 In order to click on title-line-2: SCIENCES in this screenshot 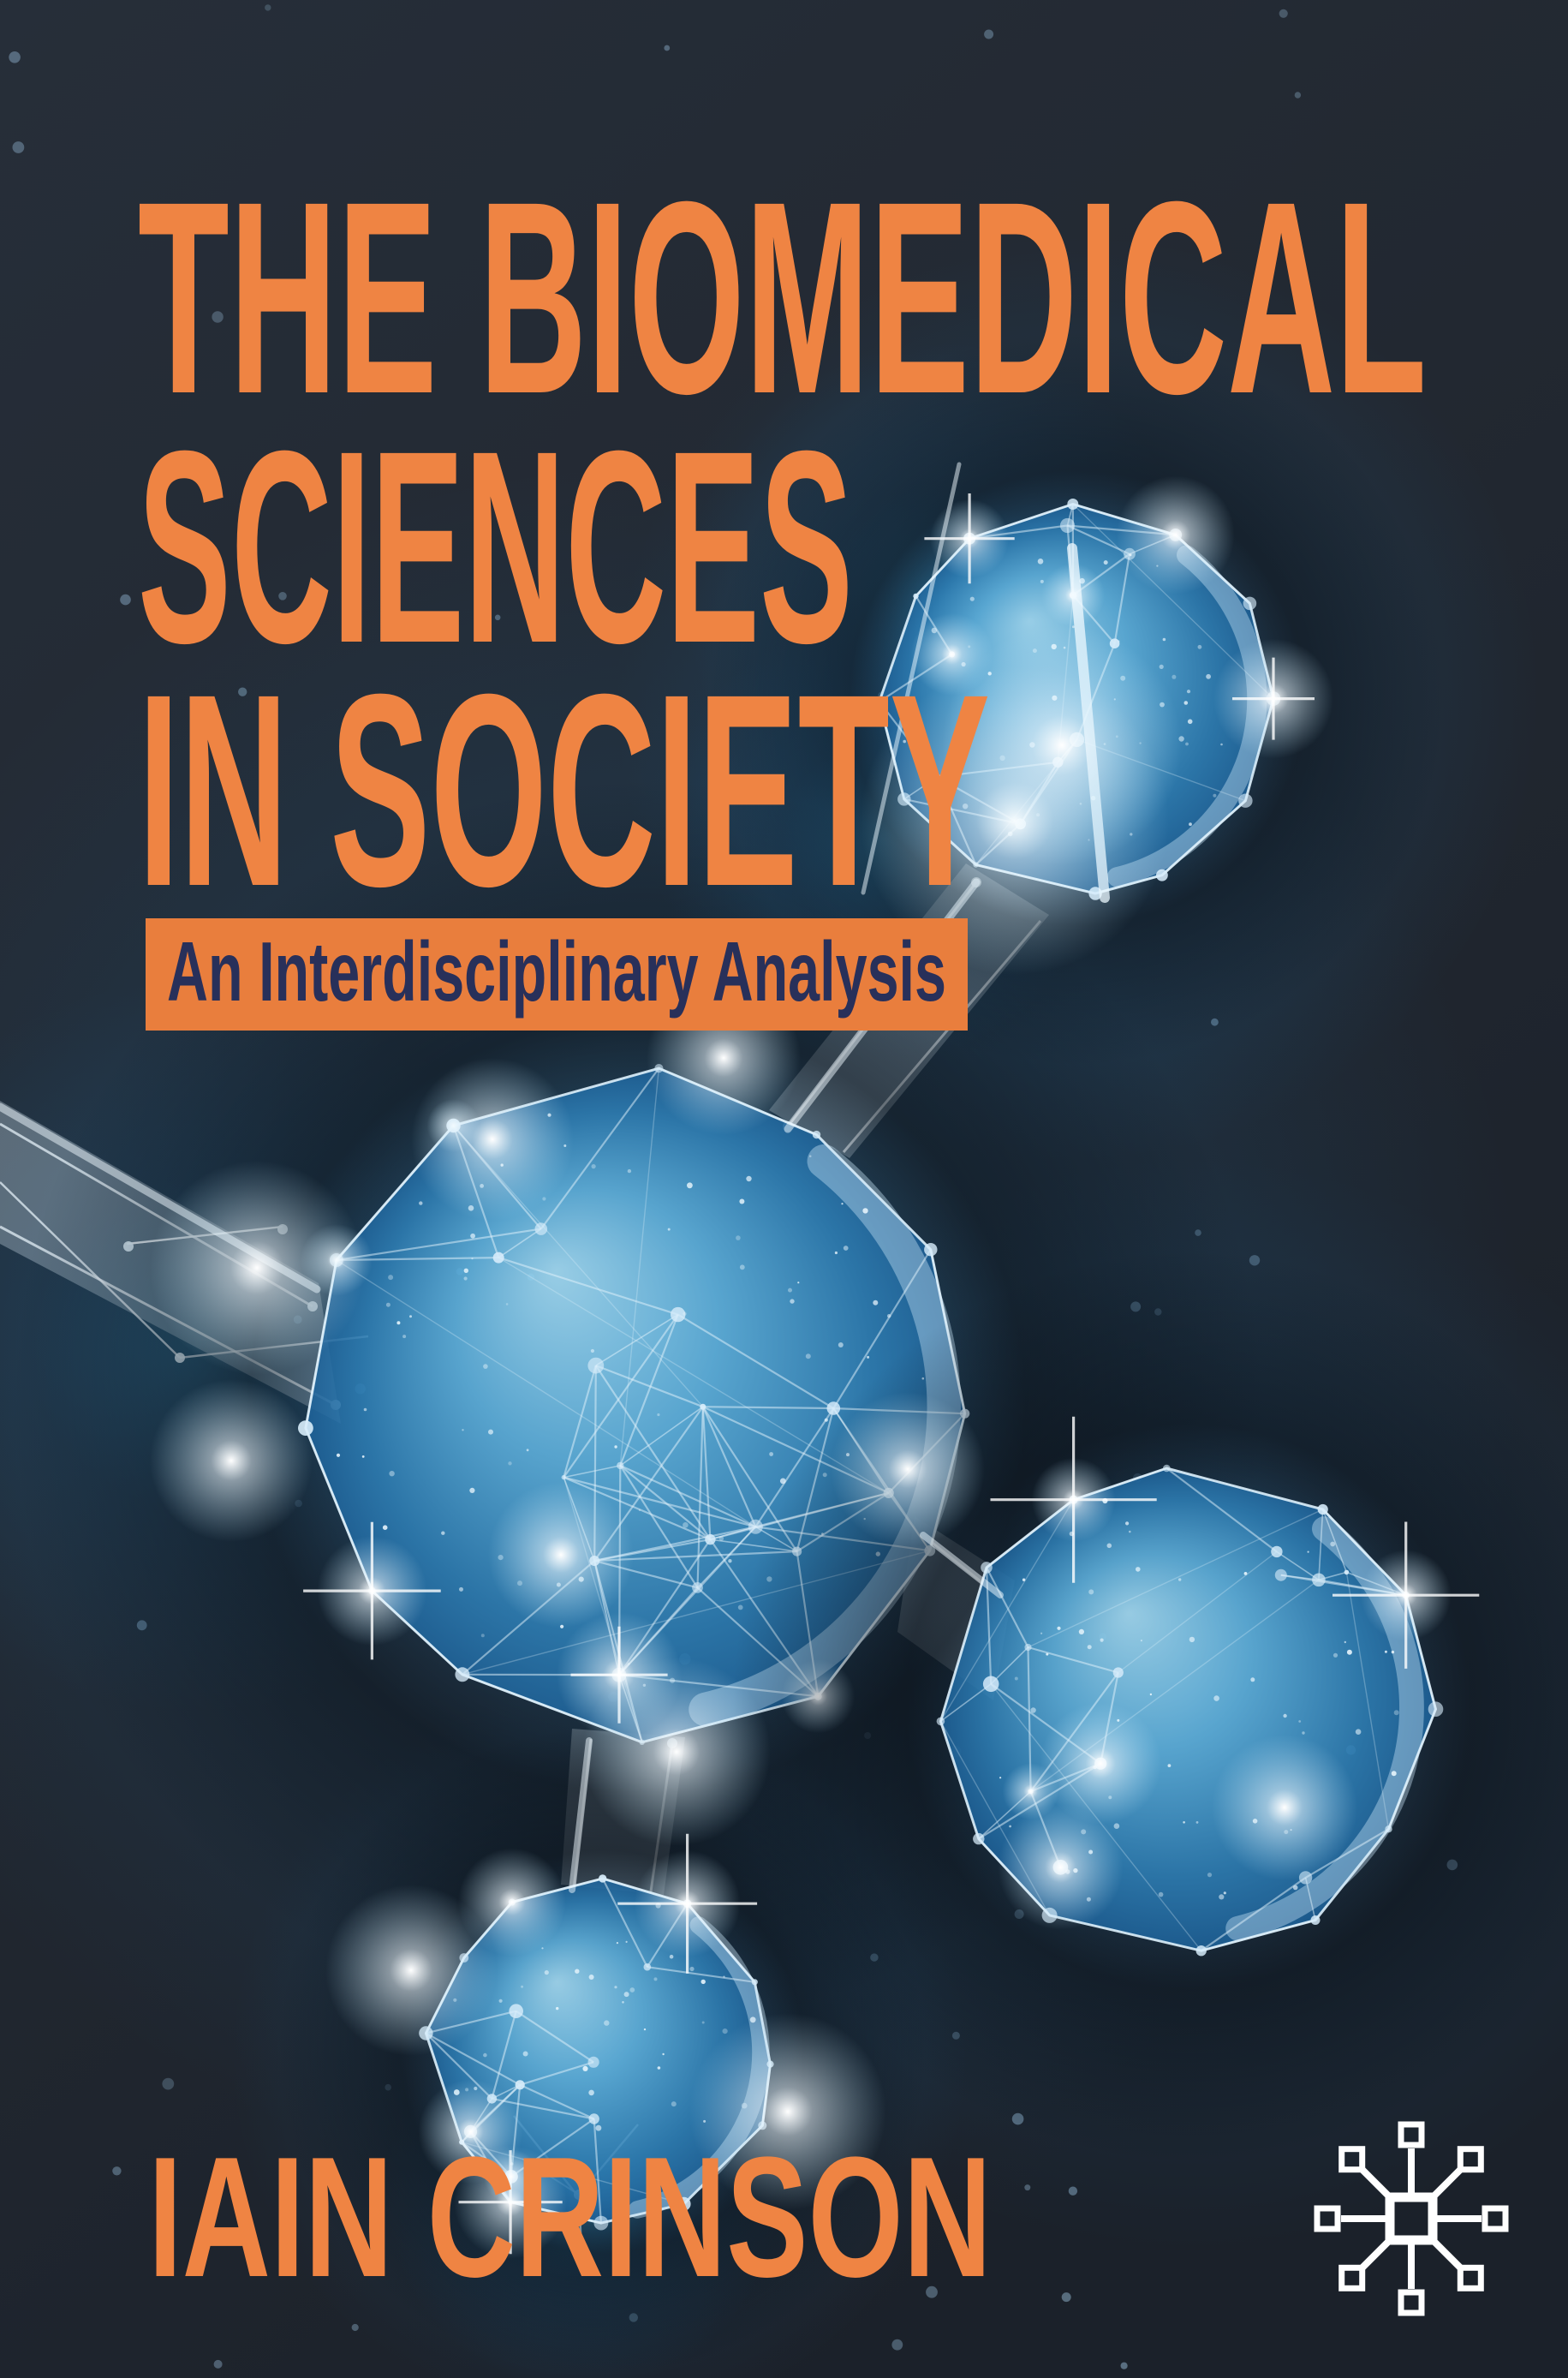, I will do `click(495, 546)`.